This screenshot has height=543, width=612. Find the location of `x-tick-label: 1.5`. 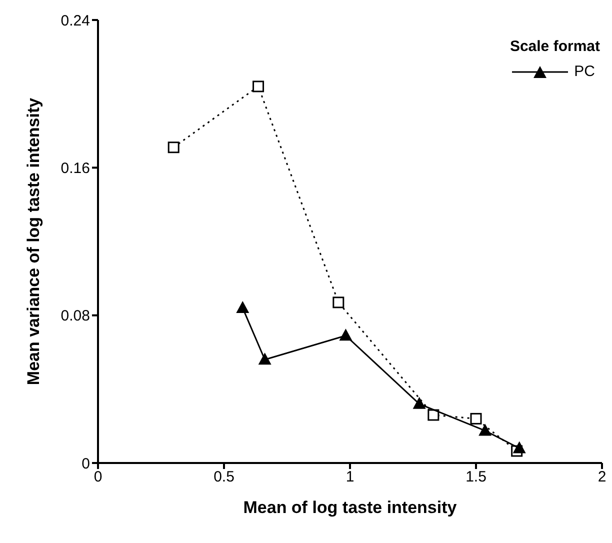

x-tick-label: 1.5 is located at coordinates (476, 477).